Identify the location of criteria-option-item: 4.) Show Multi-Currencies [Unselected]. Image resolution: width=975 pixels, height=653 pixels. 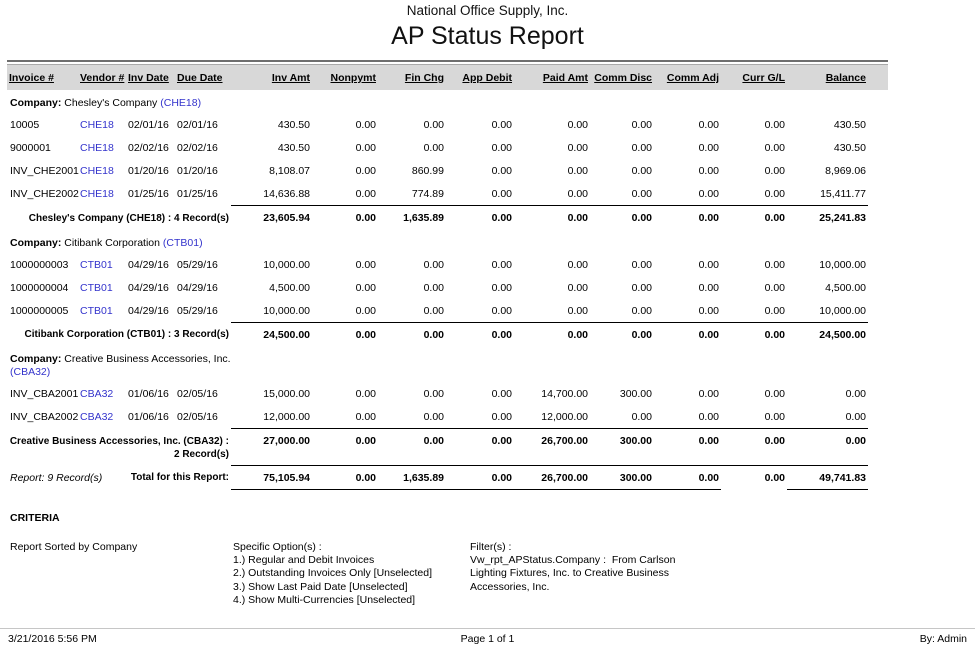
(324, 599).